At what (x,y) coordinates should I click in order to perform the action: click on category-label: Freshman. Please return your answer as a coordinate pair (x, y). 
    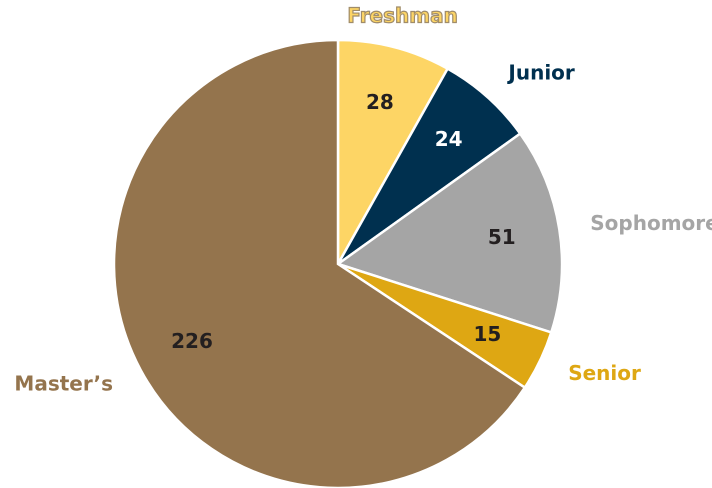
    Looking at the image, I should click on (402, 15).